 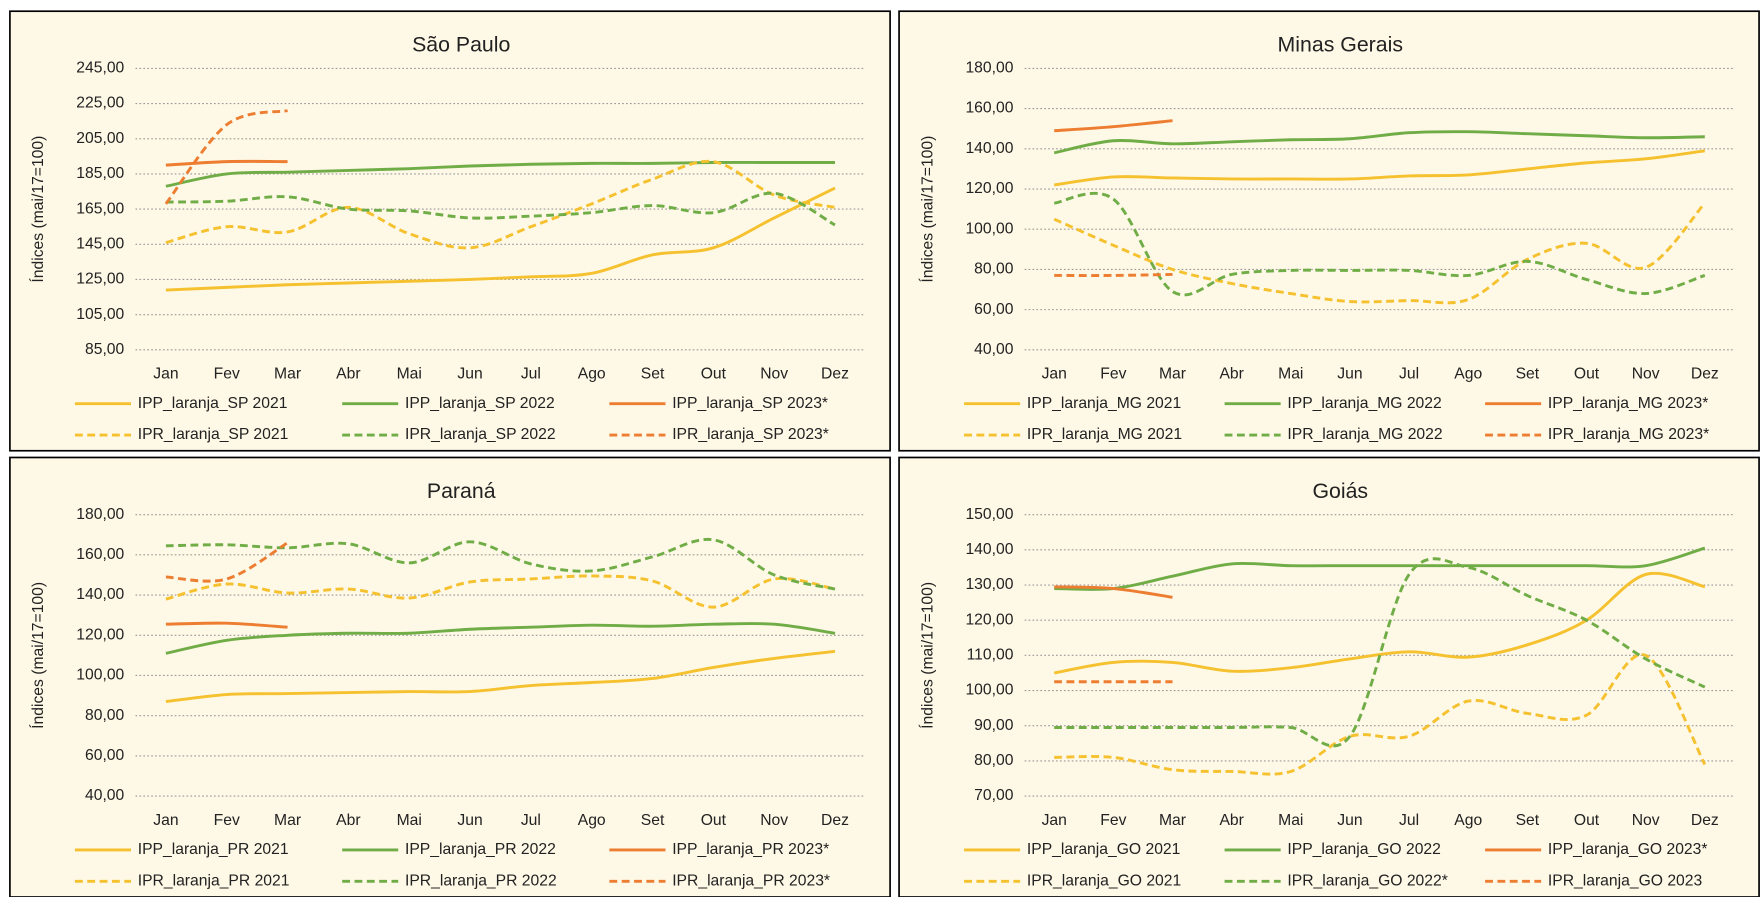 What do you see at coordinates (461, 45) in the screenshot?
I see `chart-title: São Paulo` at bounding box center [461, 45].